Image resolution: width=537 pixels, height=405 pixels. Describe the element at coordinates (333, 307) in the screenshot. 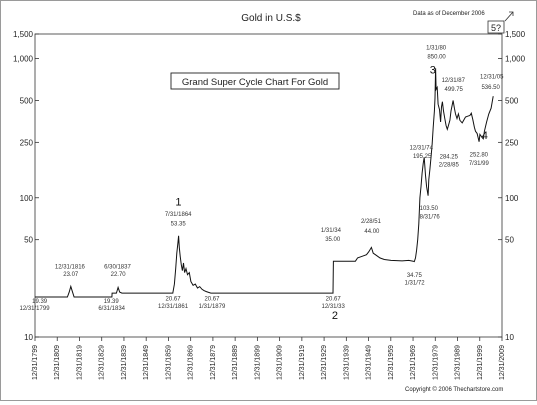

I see `data-label: 12/31/33` at that location.